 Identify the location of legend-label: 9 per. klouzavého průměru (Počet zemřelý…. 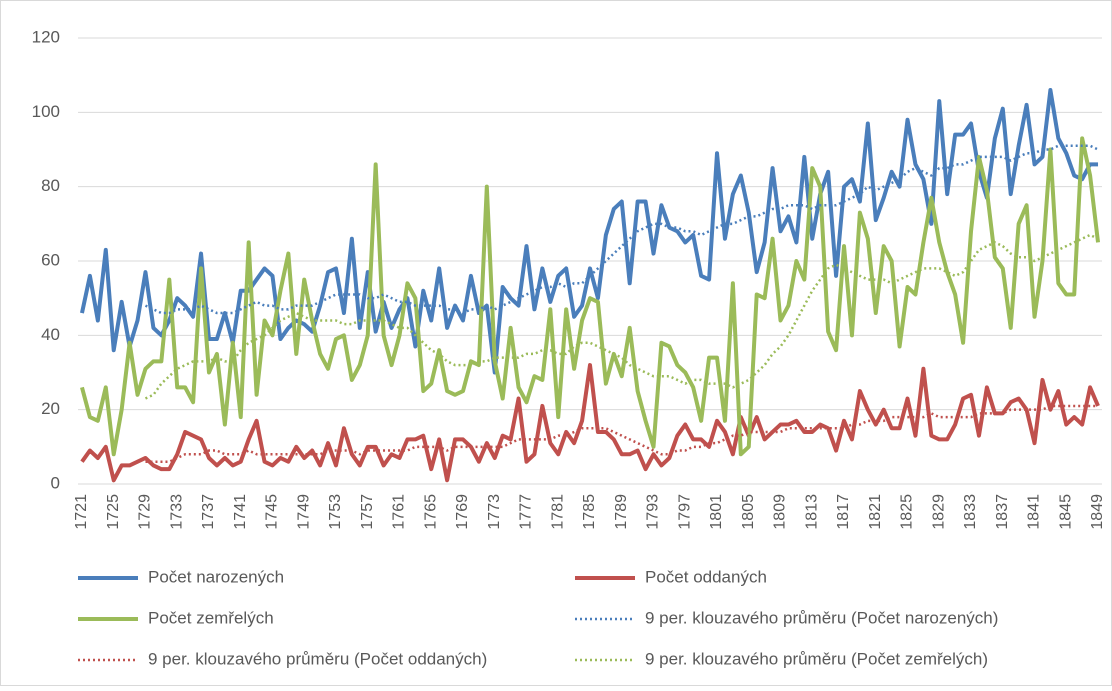
(816, 658).